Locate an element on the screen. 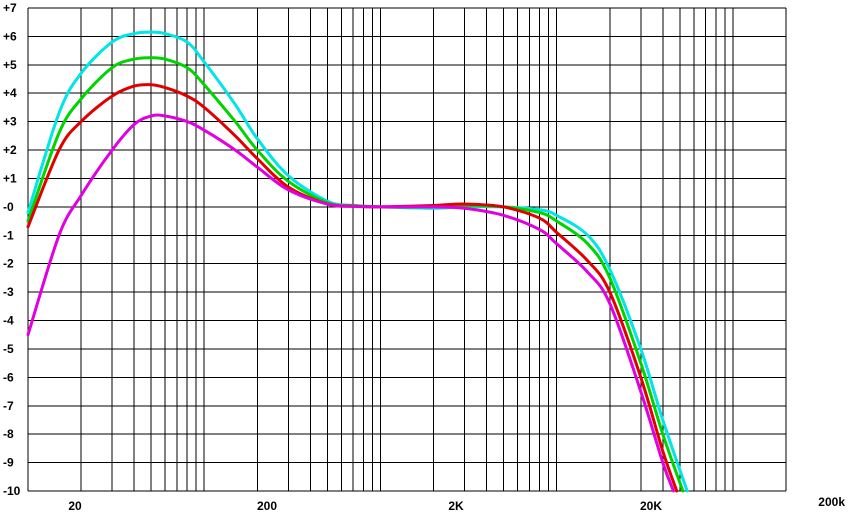 The width and height of the screenshot is (851, 517). y-axis-labels: +7 +6 +5 +4 +3 +2 +1 -0 -1 -2 -3 -4 -5 -6 -7 -8 -9 -10 is located at coordinates (12, 249).